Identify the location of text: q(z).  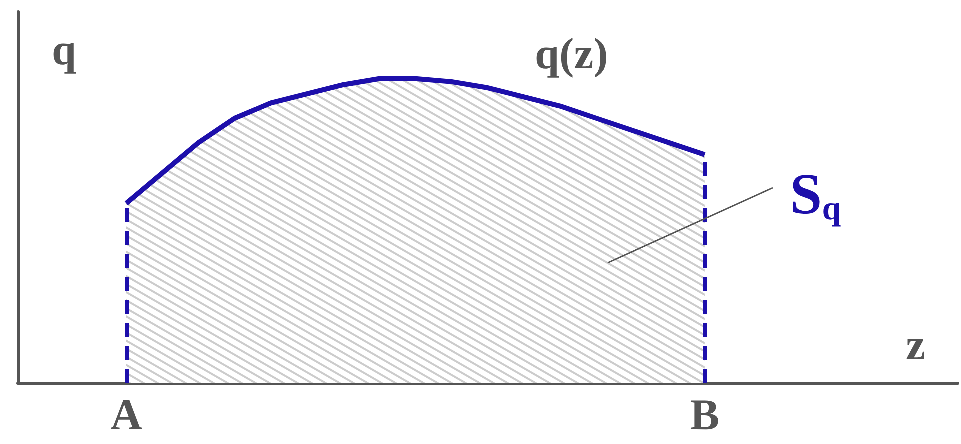
(571, 54).